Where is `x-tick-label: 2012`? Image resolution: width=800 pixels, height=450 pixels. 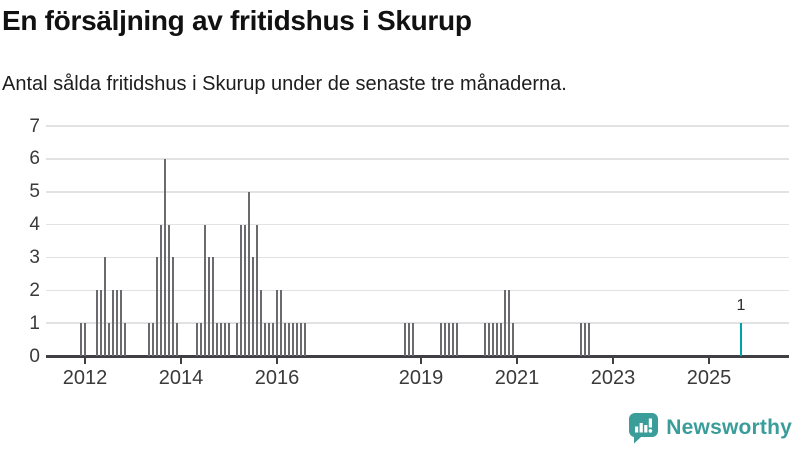 x-tick-label: 2012 is located at coordinates (85, 378).